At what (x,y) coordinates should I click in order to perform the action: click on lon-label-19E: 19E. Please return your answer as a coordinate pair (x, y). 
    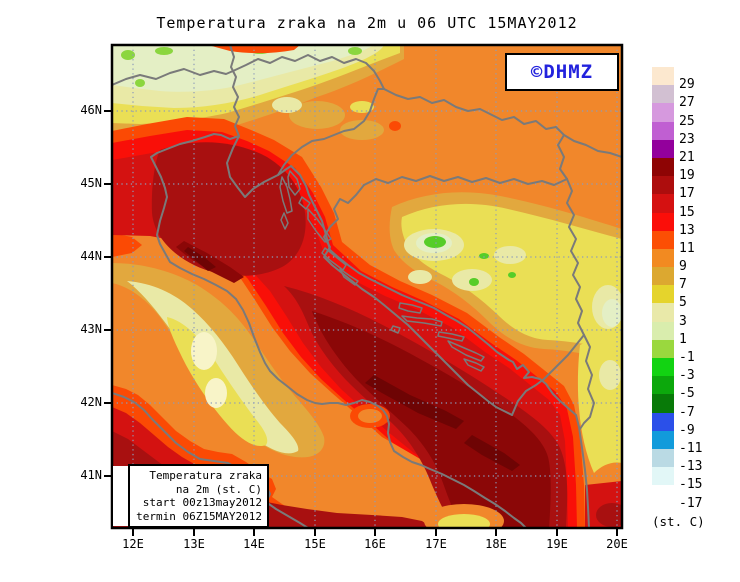
    Looking at the image, I should click on (557, 544).